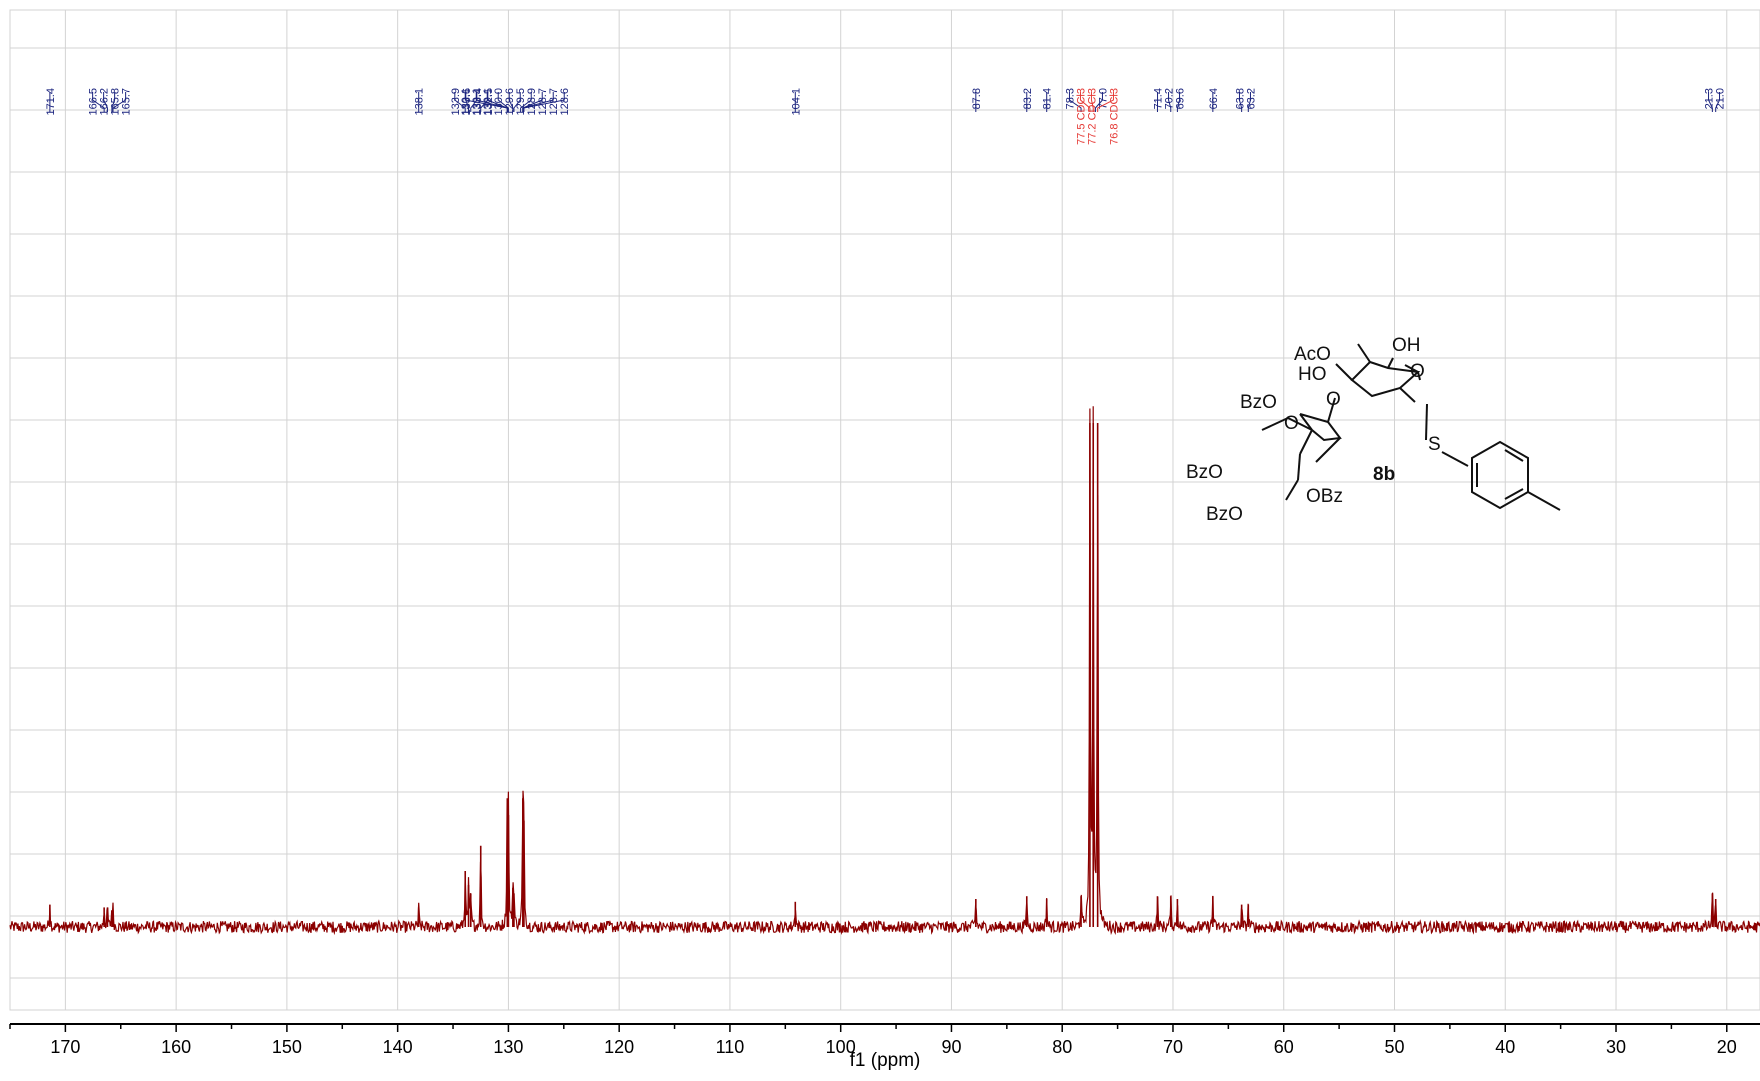 This screenshot has height=1081, width=1760. I want to click on peak-label: 63.2, so click(1251, 98).